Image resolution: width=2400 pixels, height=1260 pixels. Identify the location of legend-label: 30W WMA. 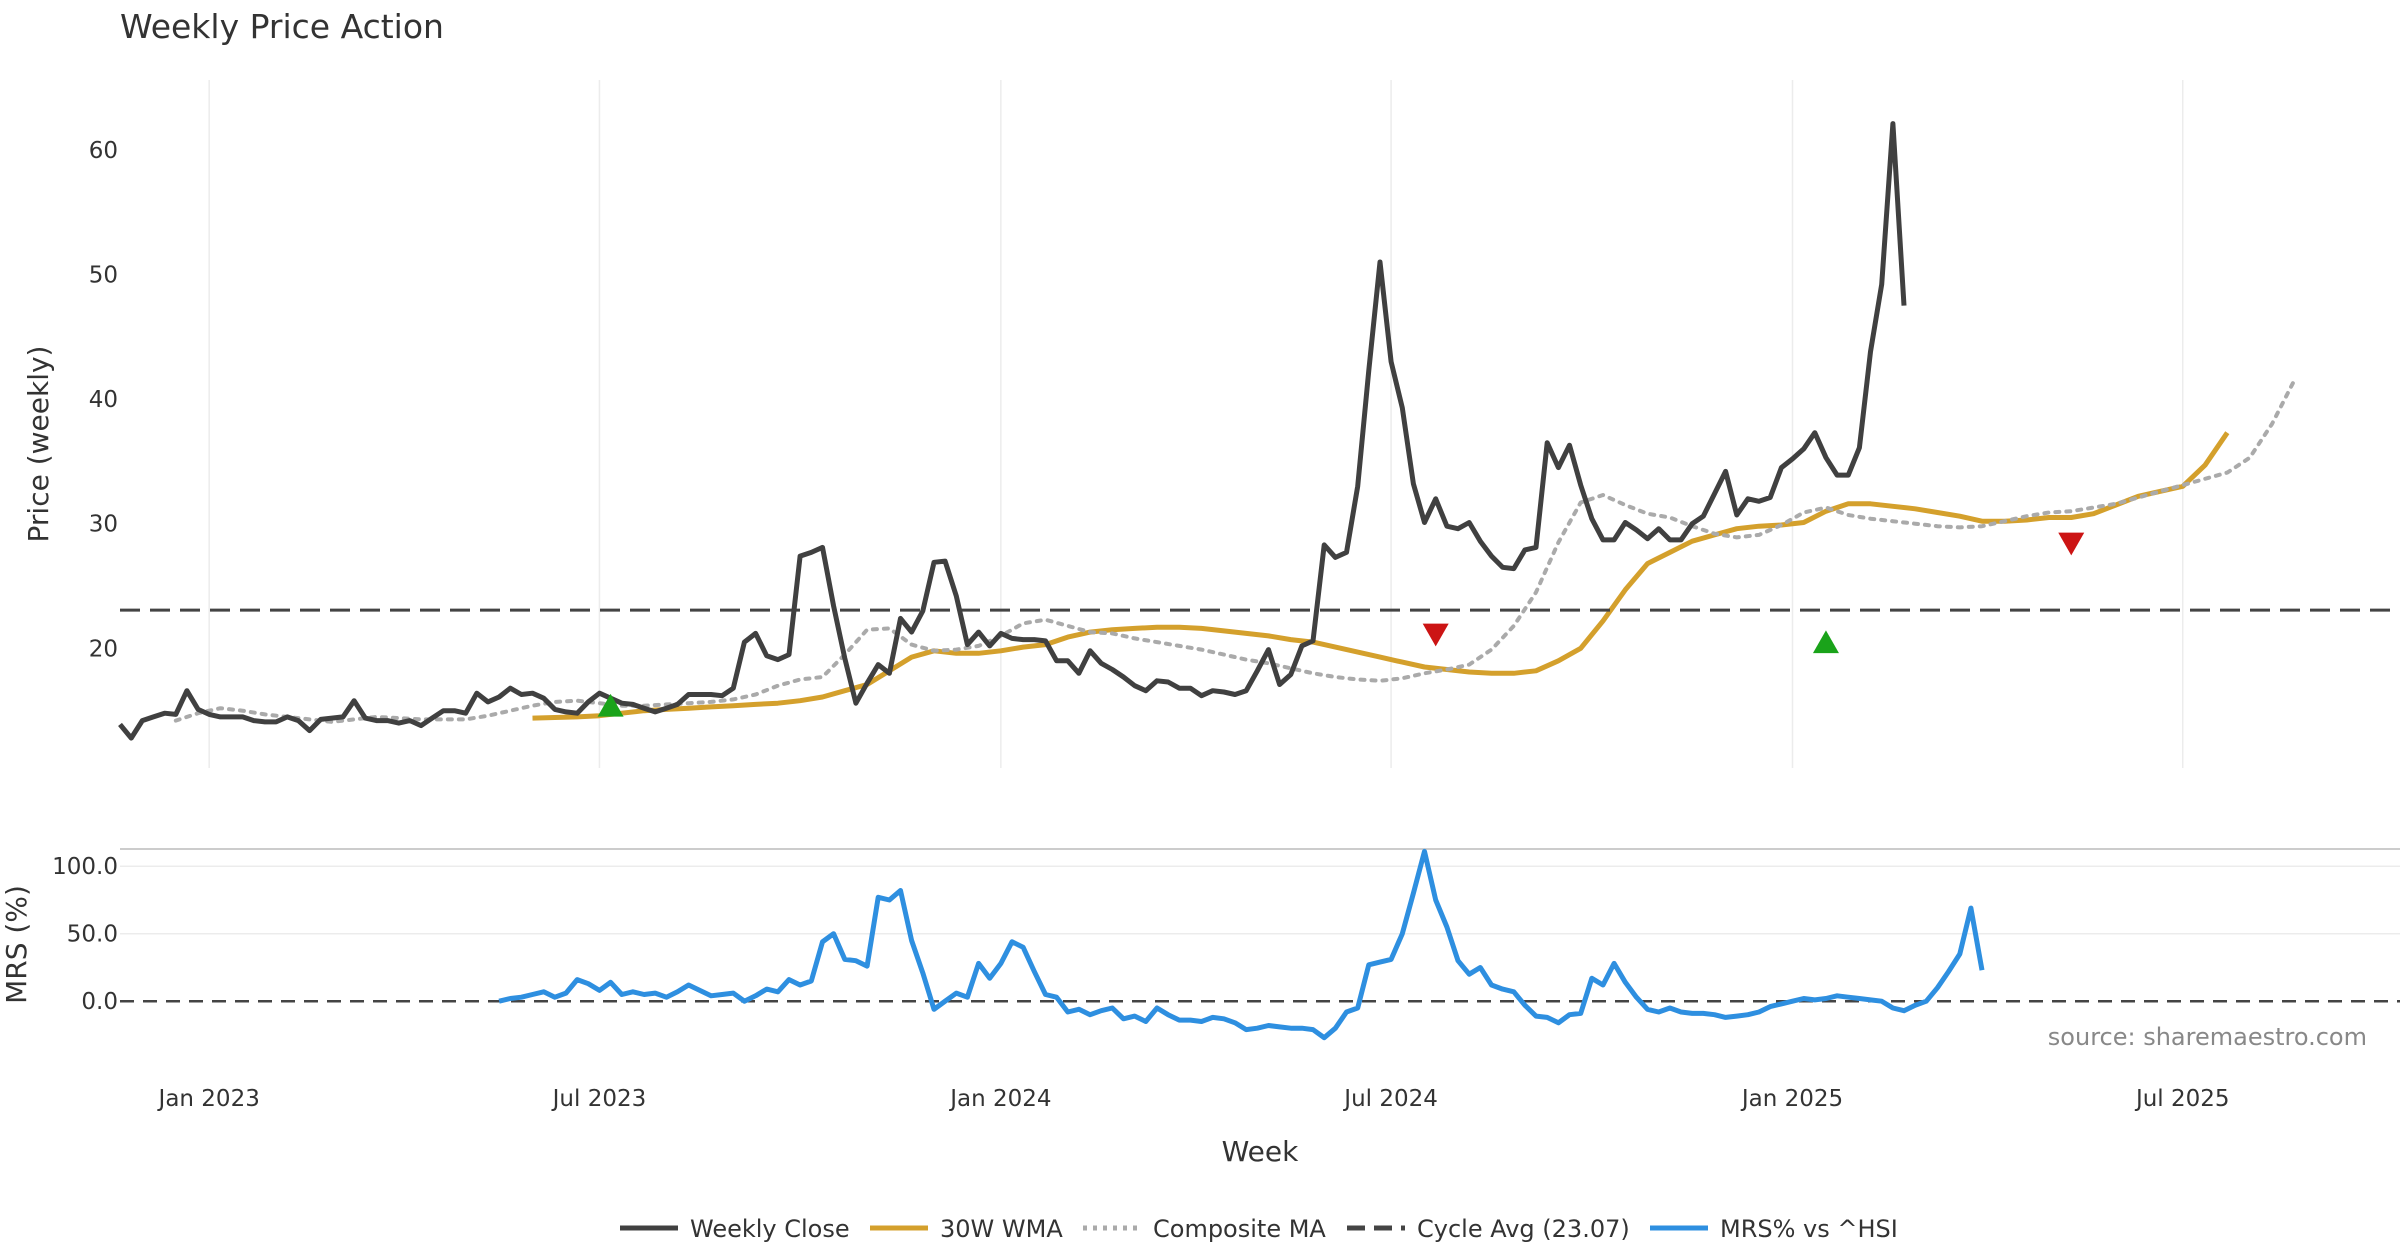
(1001, 1229).